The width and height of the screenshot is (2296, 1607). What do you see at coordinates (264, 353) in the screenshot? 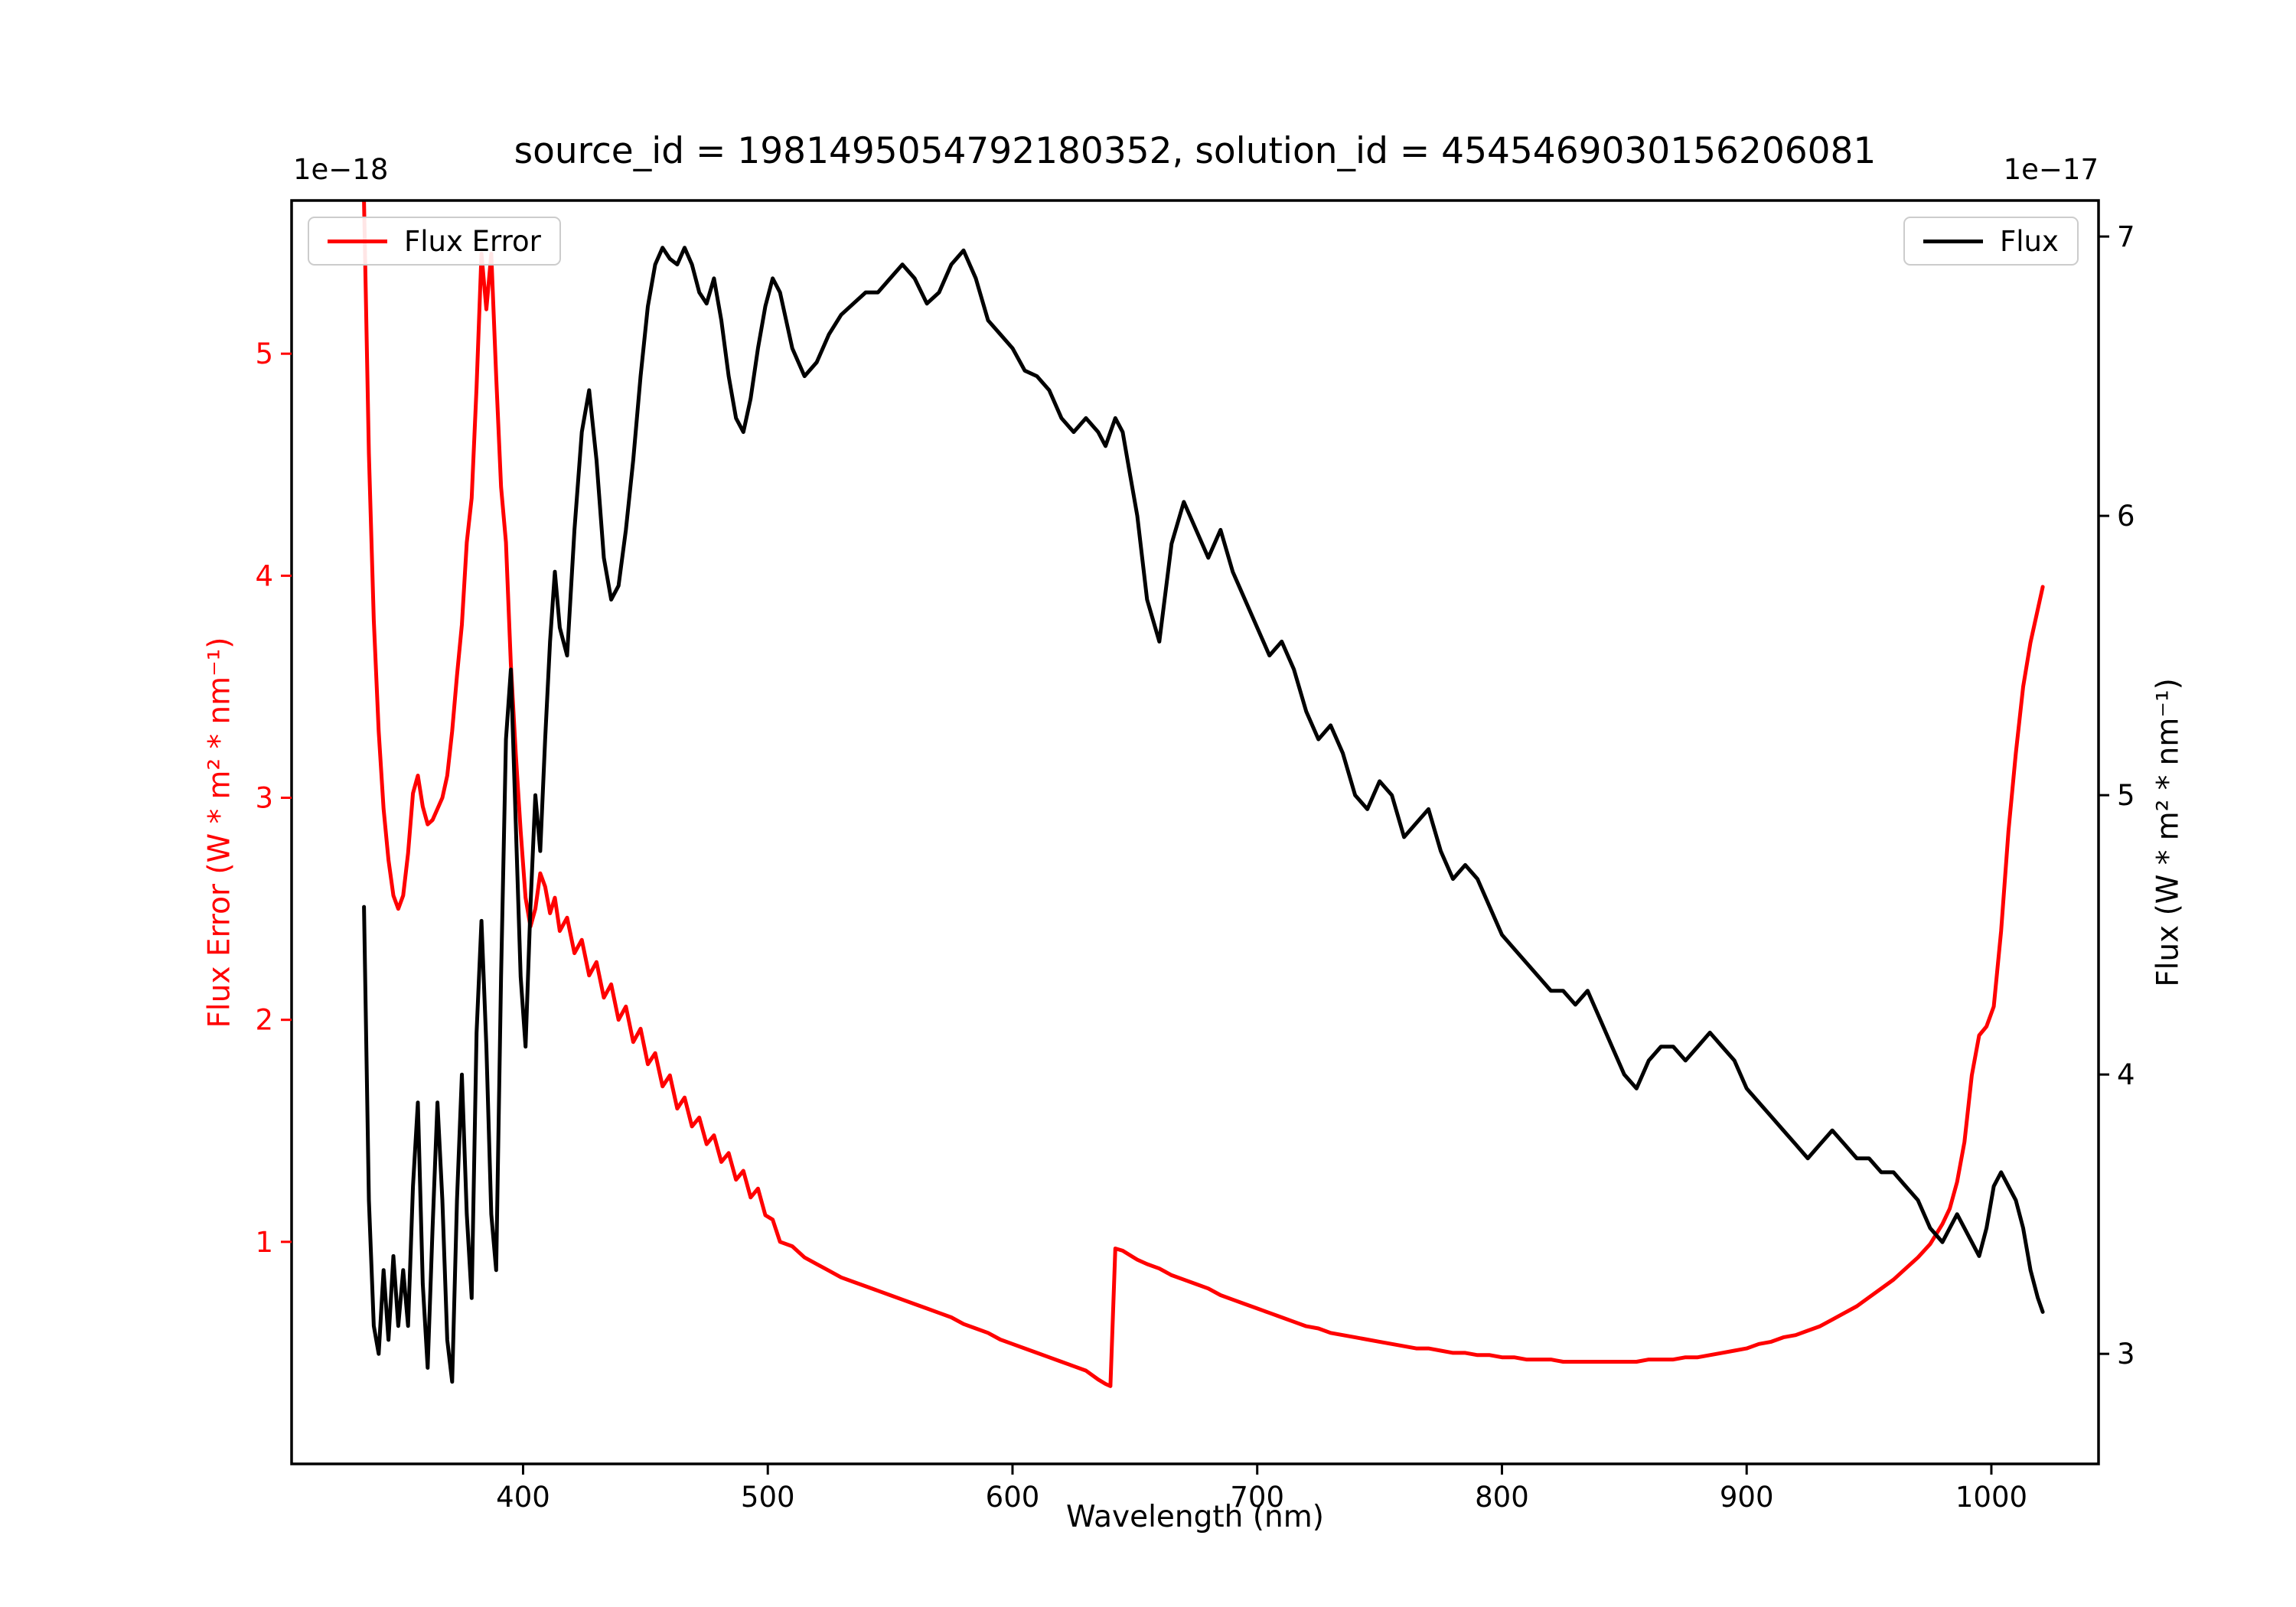
I see `left-y-tick-label: 5` at bounding box center [264, 353].